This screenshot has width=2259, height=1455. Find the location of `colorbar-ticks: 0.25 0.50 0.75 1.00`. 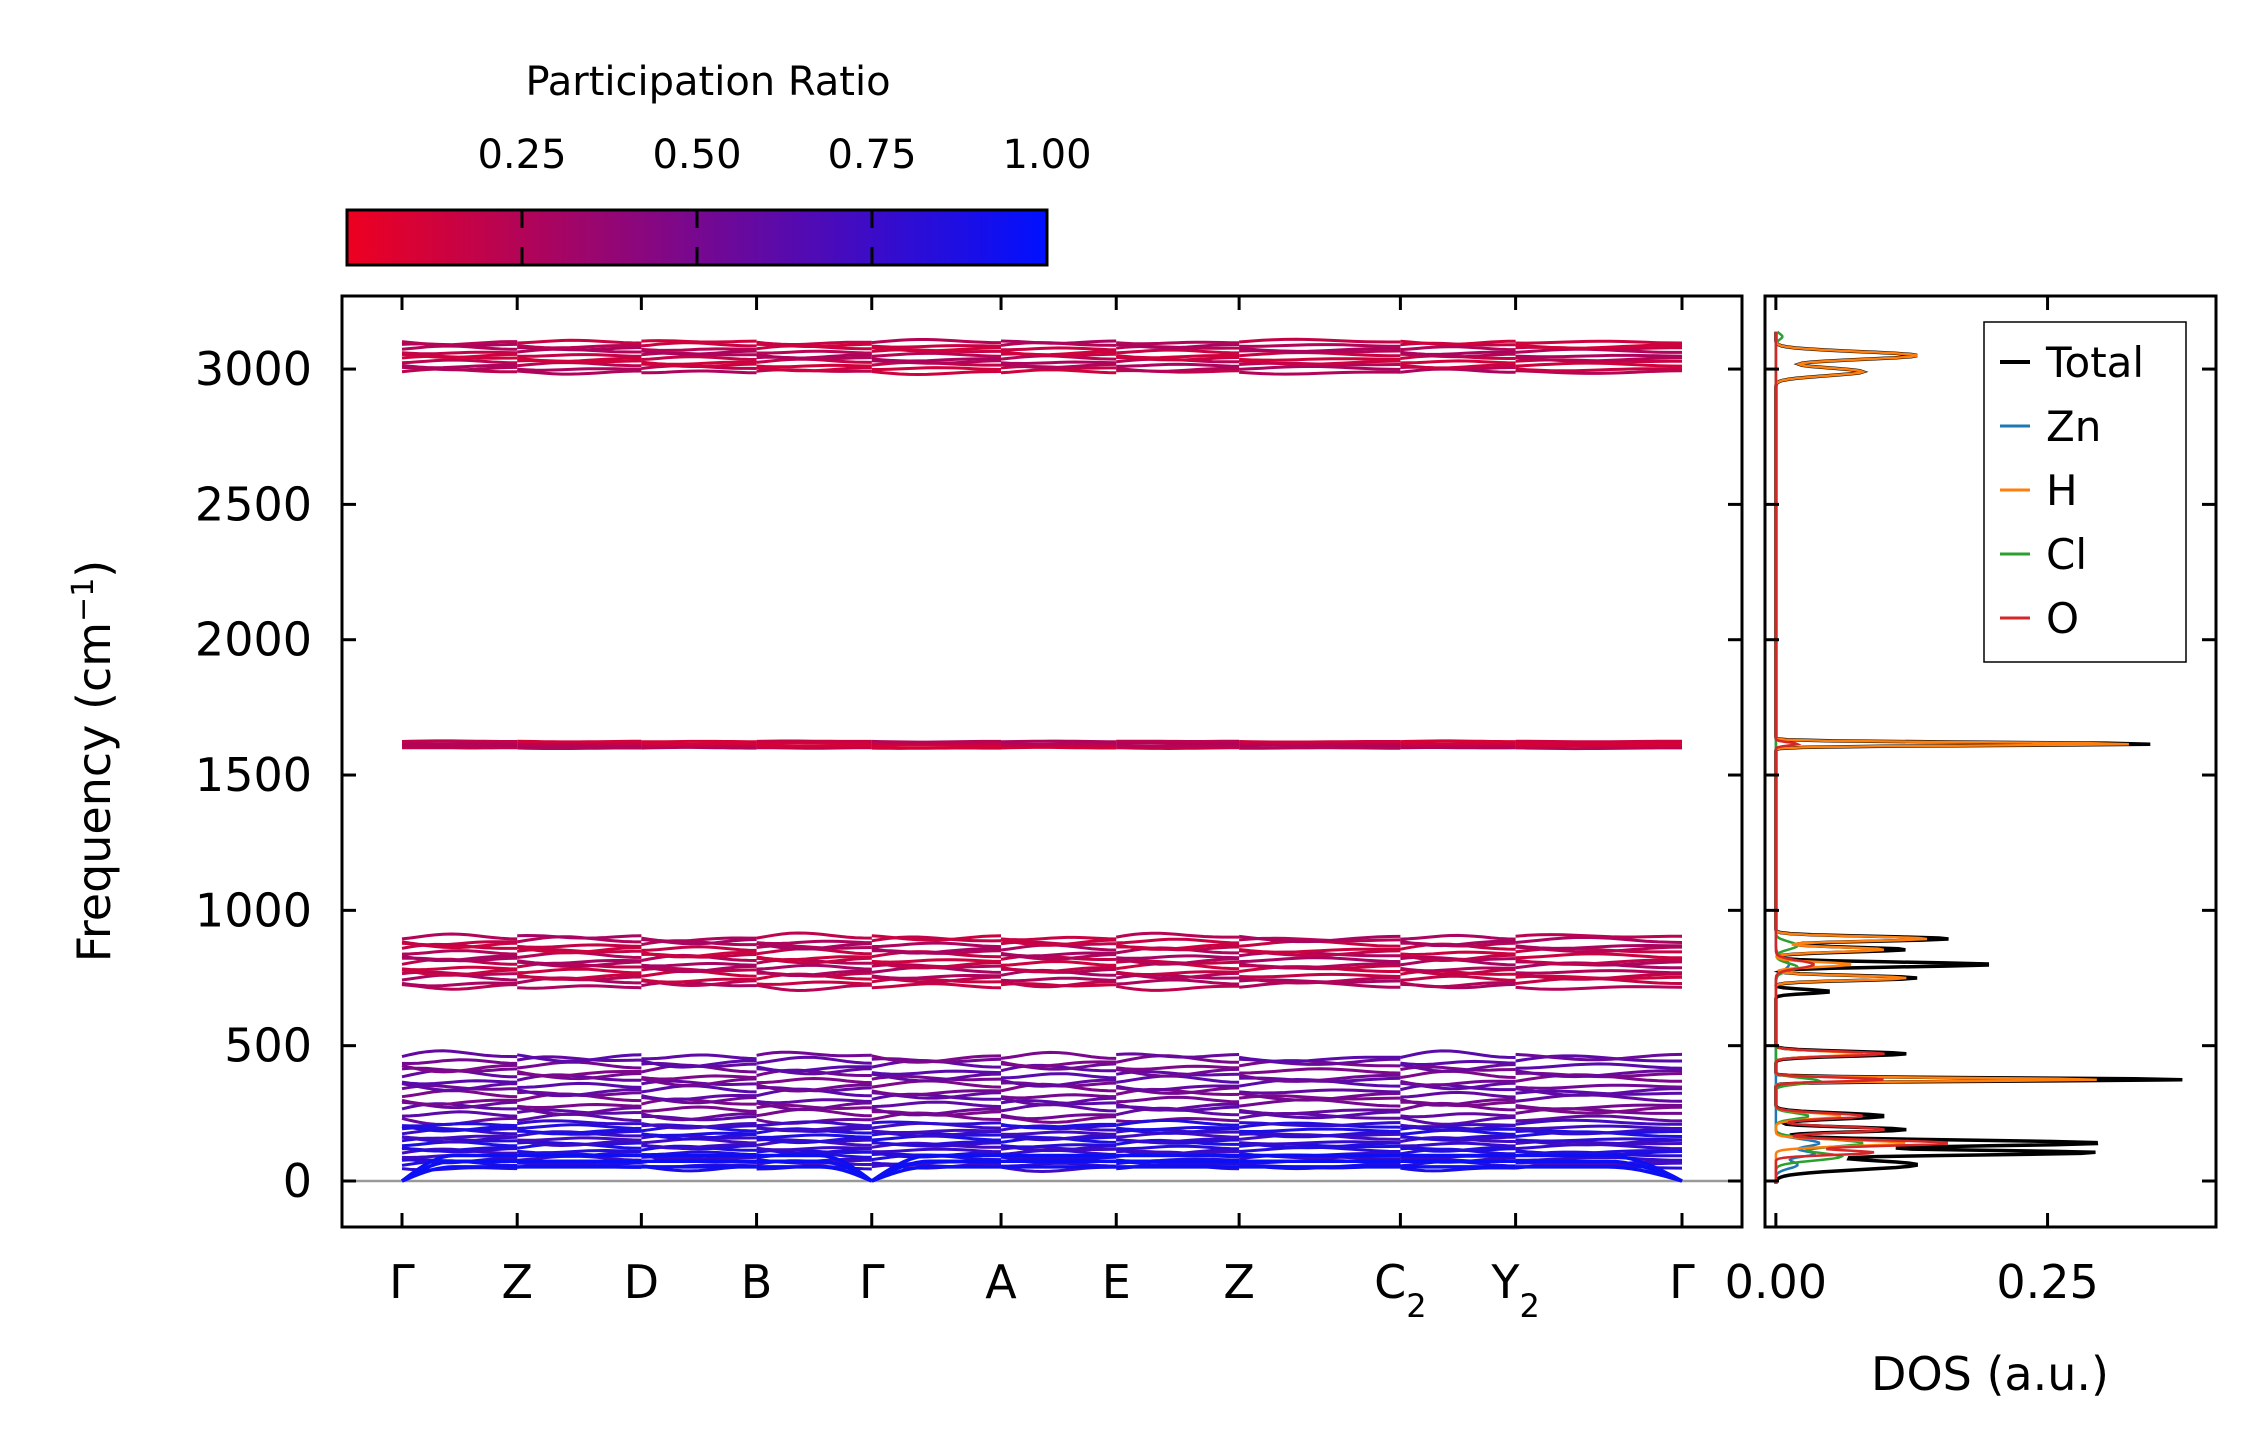

colorbar-ticks: 0.25 0.50 0.75 1.00 is located at coordinates (784, 198).